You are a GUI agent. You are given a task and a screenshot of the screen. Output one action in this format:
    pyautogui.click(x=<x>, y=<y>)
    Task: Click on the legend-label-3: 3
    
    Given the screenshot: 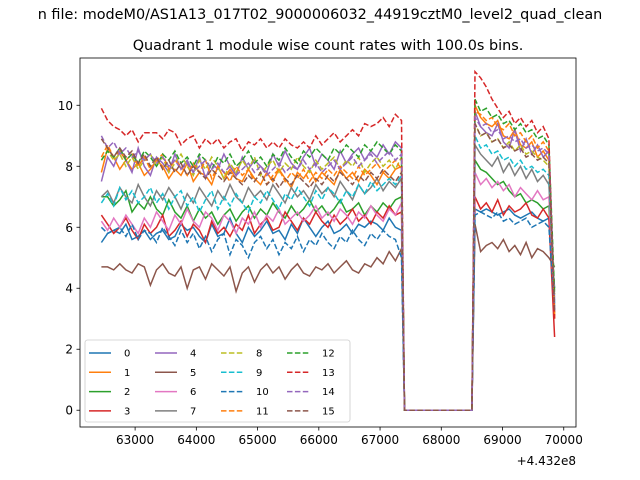 What is the action you would take?
    pyautogui.click(x=127, y=411)
    